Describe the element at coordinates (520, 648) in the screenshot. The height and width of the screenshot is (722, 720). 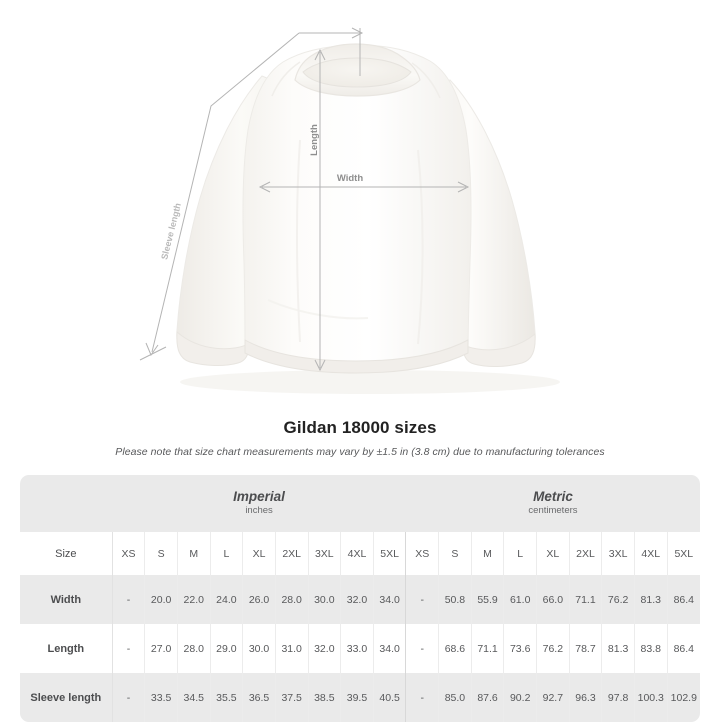
I see `cell-length-cm-l: 73.6` at that location.